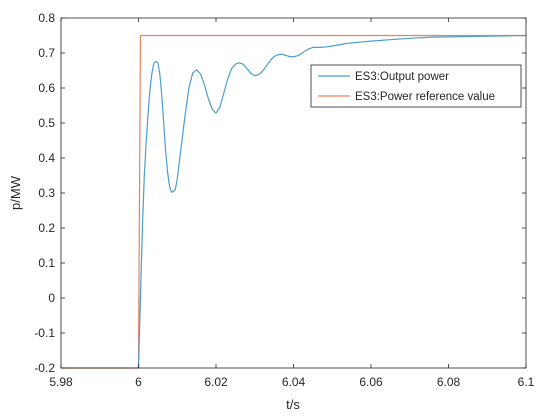 The image size is (550, 419). I want to click on y-tick-label: 0, so click(51, 298).